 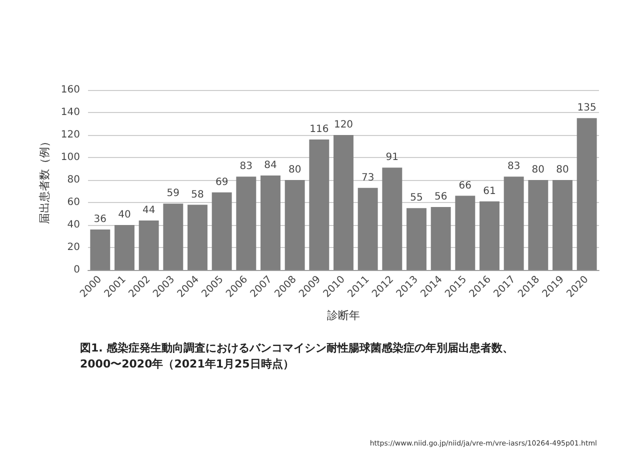 I want to click on data-label: 120, so click(x=344, y=125).